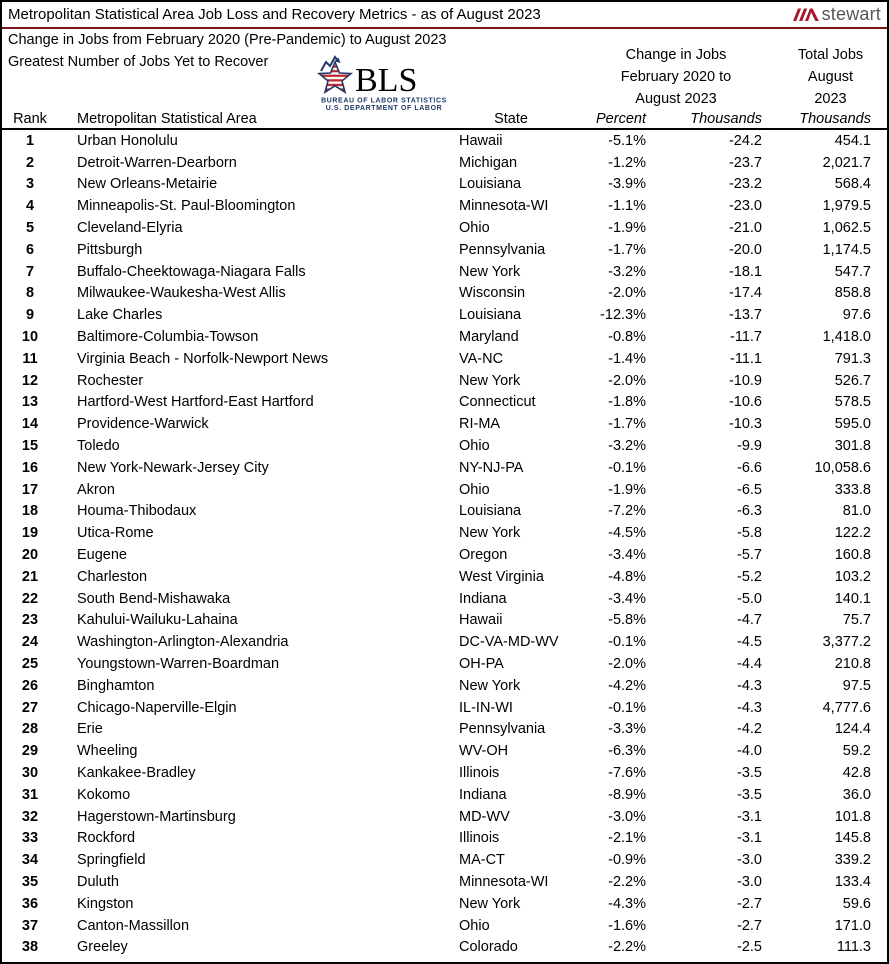  Describe the element at coordinates (852, 729) in the screenshot. I see `total-jobs-cell: 124.4` at that location.